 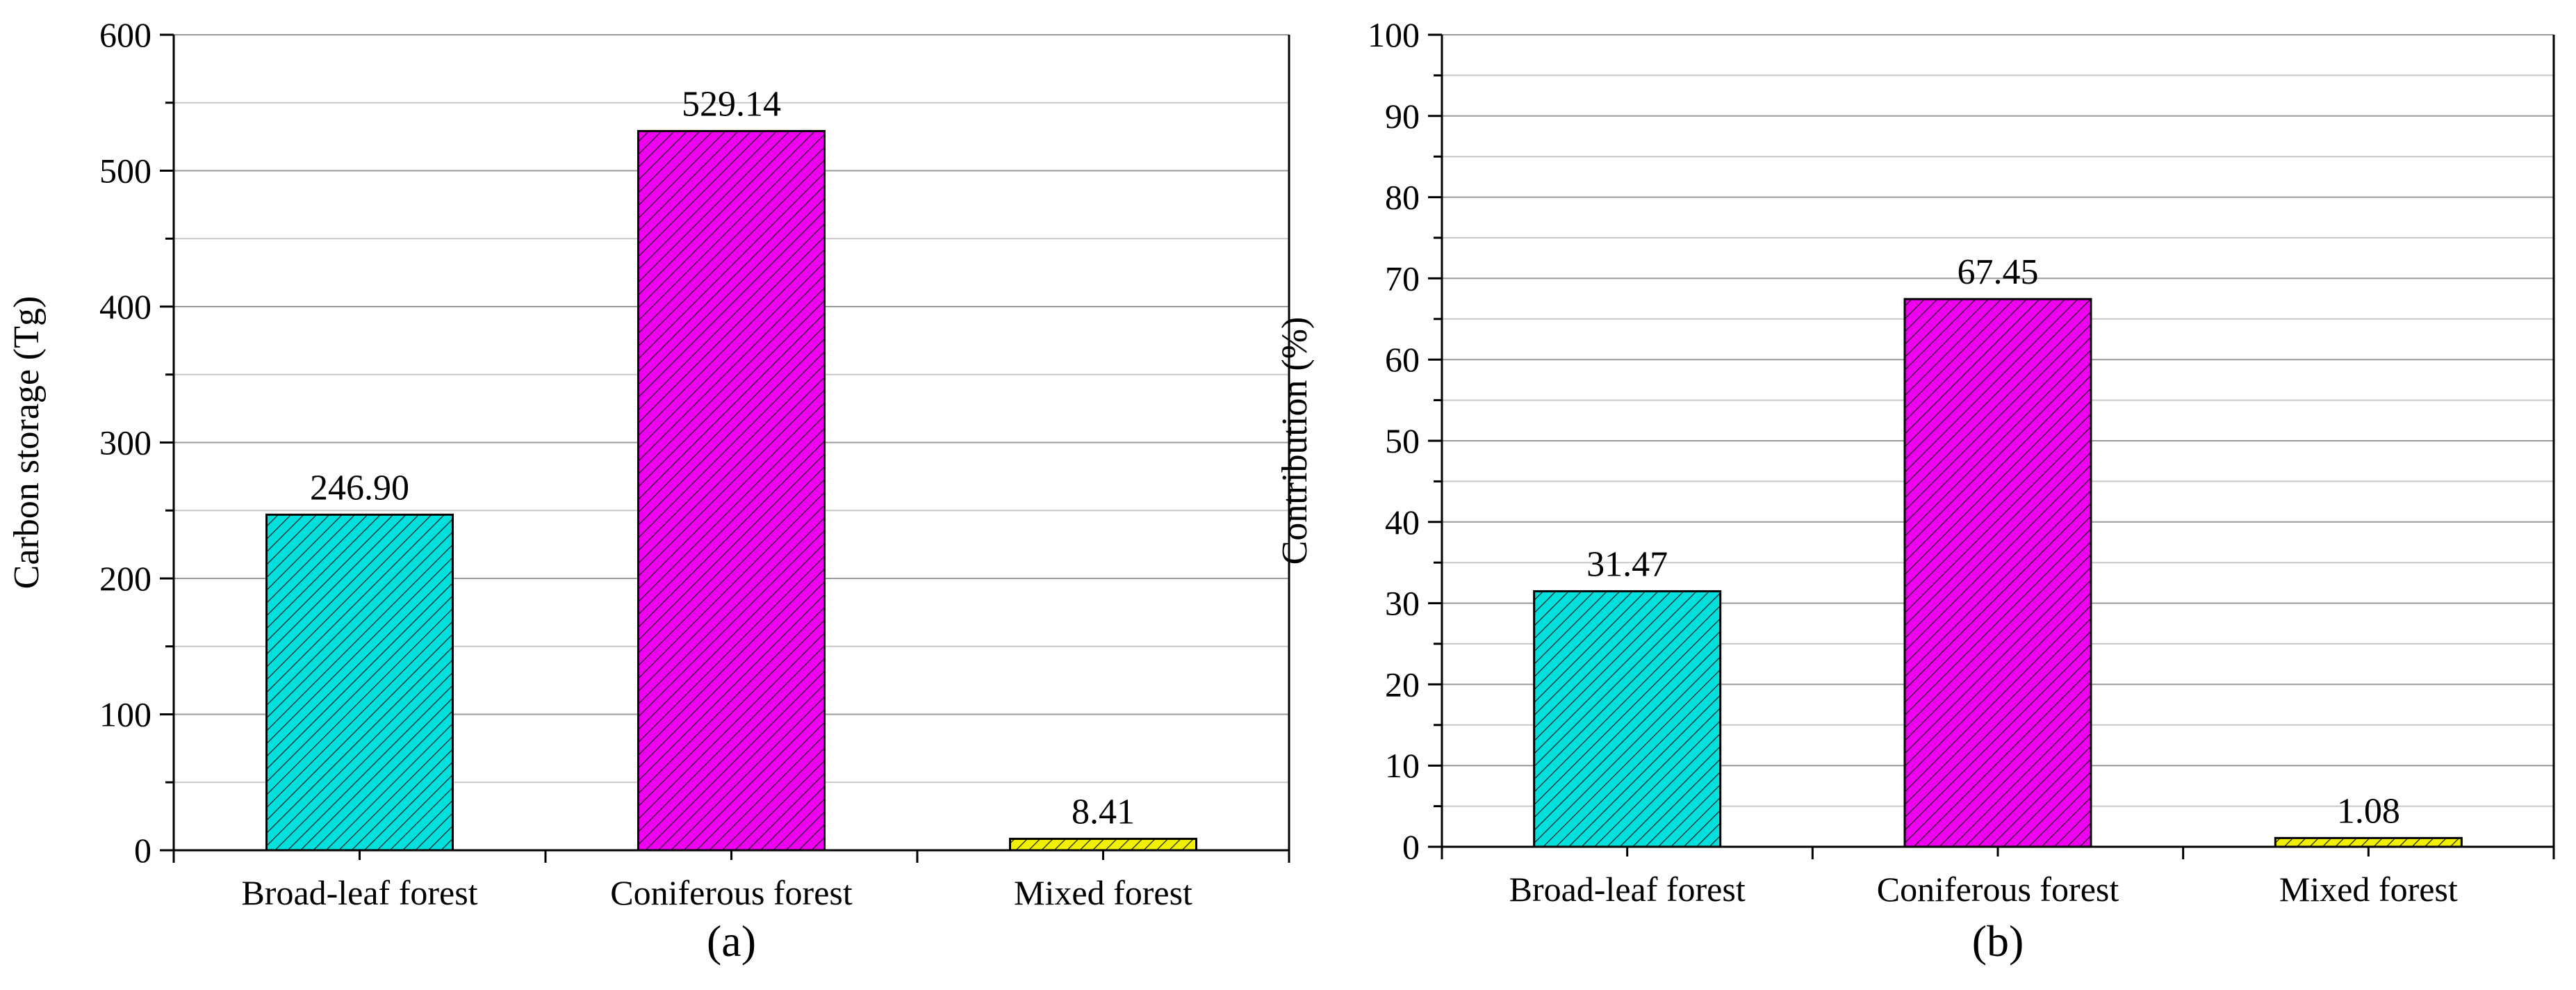 I want to click on y-tick-label: 400, so click(x=125, y=306).